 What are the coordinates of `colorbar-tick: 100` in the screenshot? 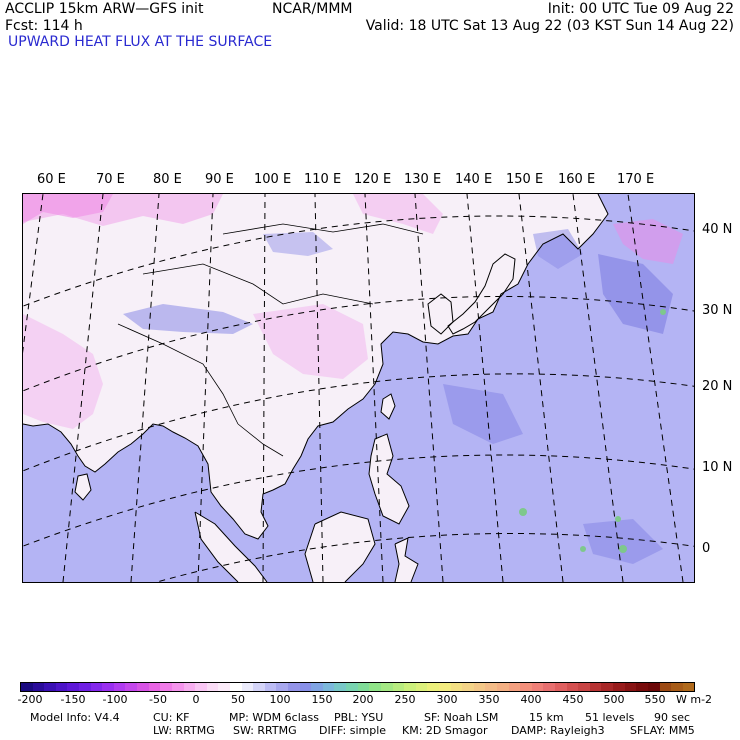 It's located at (280, 699).